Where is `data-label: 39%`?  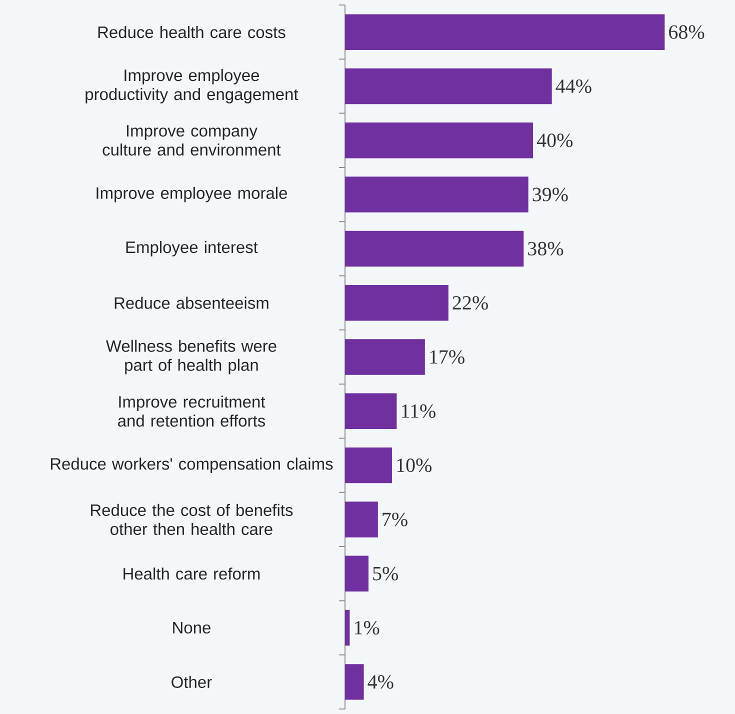
data-label: 39% is located at coordinates (550, 195).